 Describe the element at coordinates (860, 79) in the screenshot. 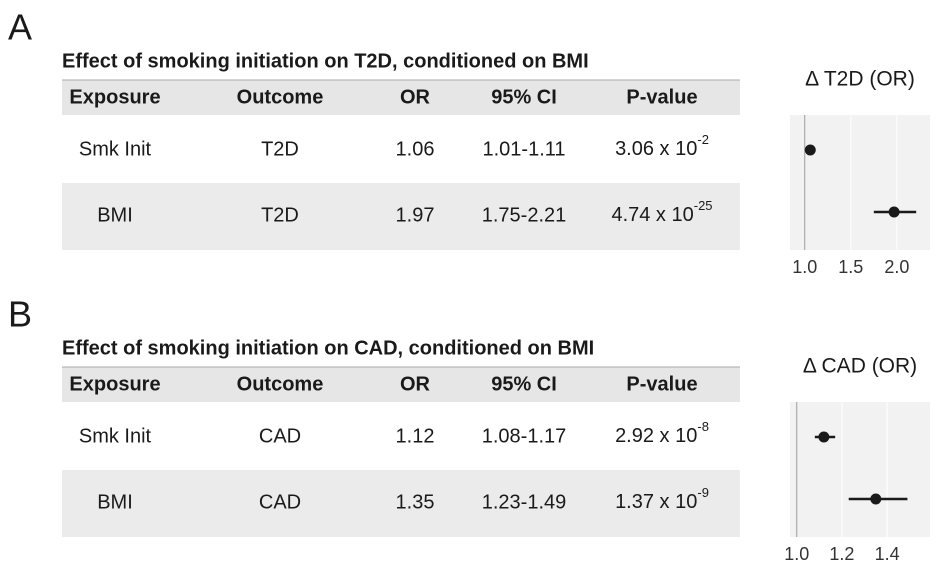

I see `plot-title: Δ T2D (OR)` at that location.